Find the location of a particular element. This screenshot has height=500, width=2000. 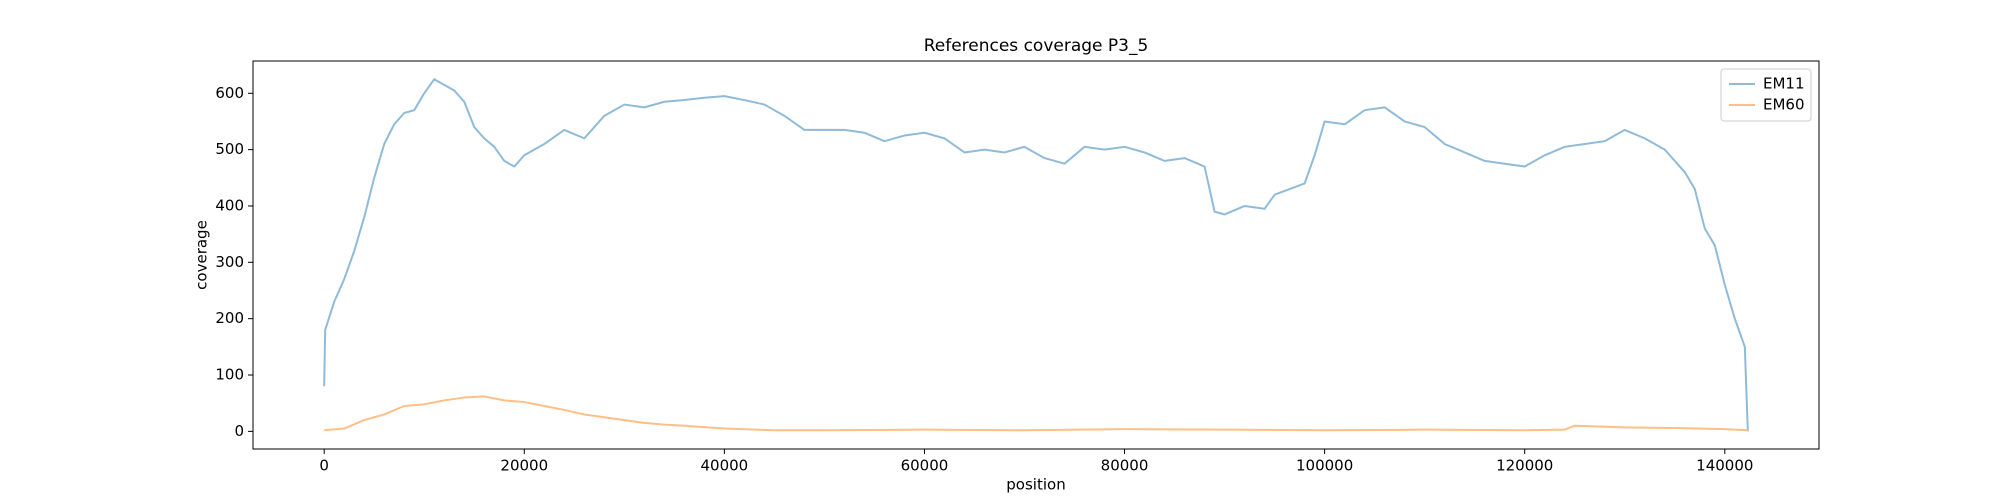

x-tick-label: 120000 is located at coordinates (1524, 466).